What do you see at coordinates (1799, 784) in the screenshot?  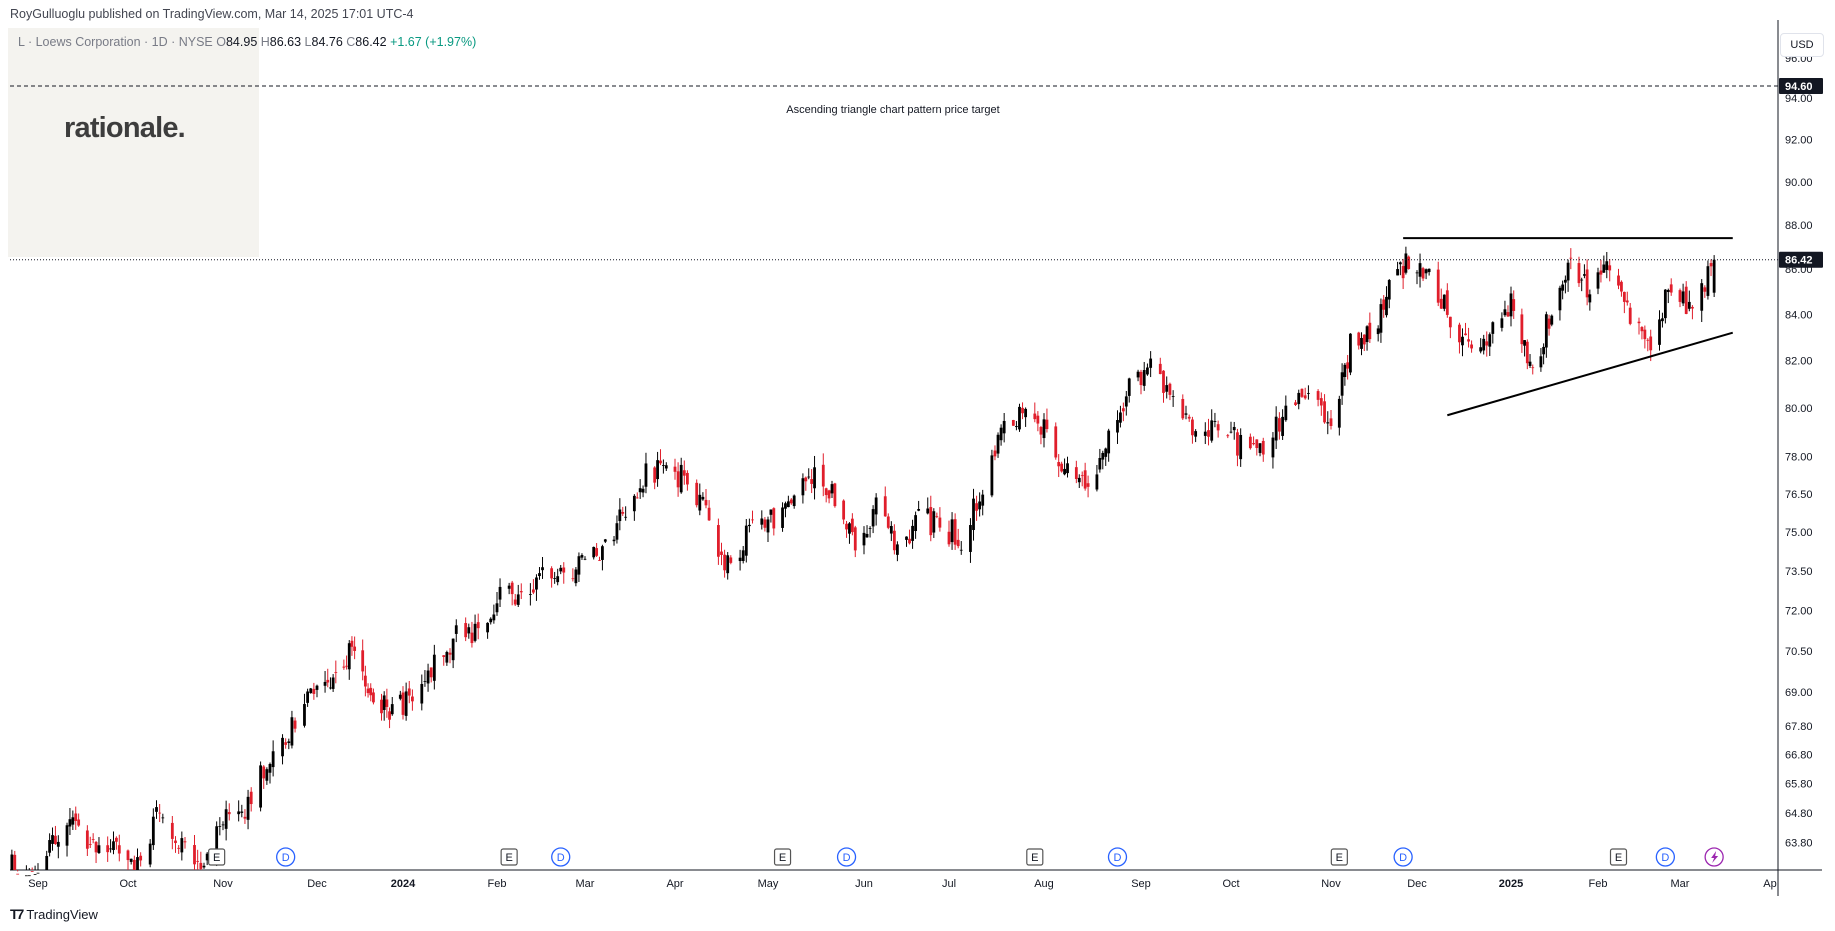 I see `price-tick-label: 65.80` at bounding box center [1799, 784].